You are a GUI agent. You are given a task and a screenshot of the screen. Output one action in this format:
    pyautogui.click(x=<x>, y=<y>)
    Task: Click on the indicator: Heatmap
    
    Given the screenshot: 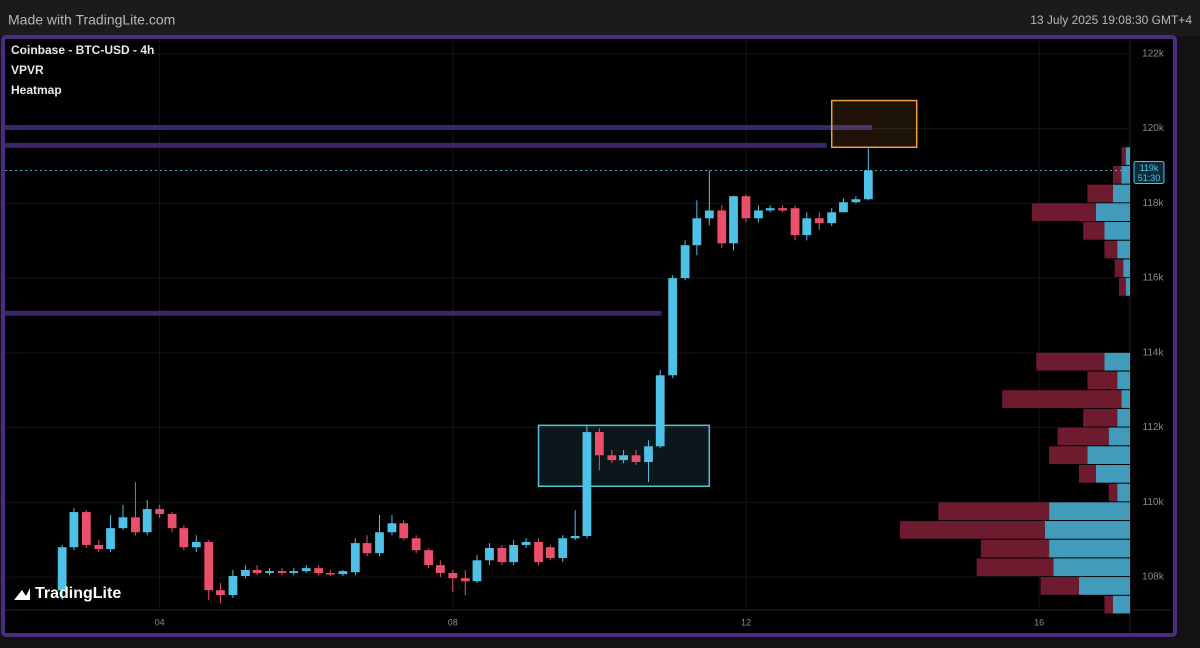 What is the action you would take?
    pyautogui.click(x=36, y=90)
    